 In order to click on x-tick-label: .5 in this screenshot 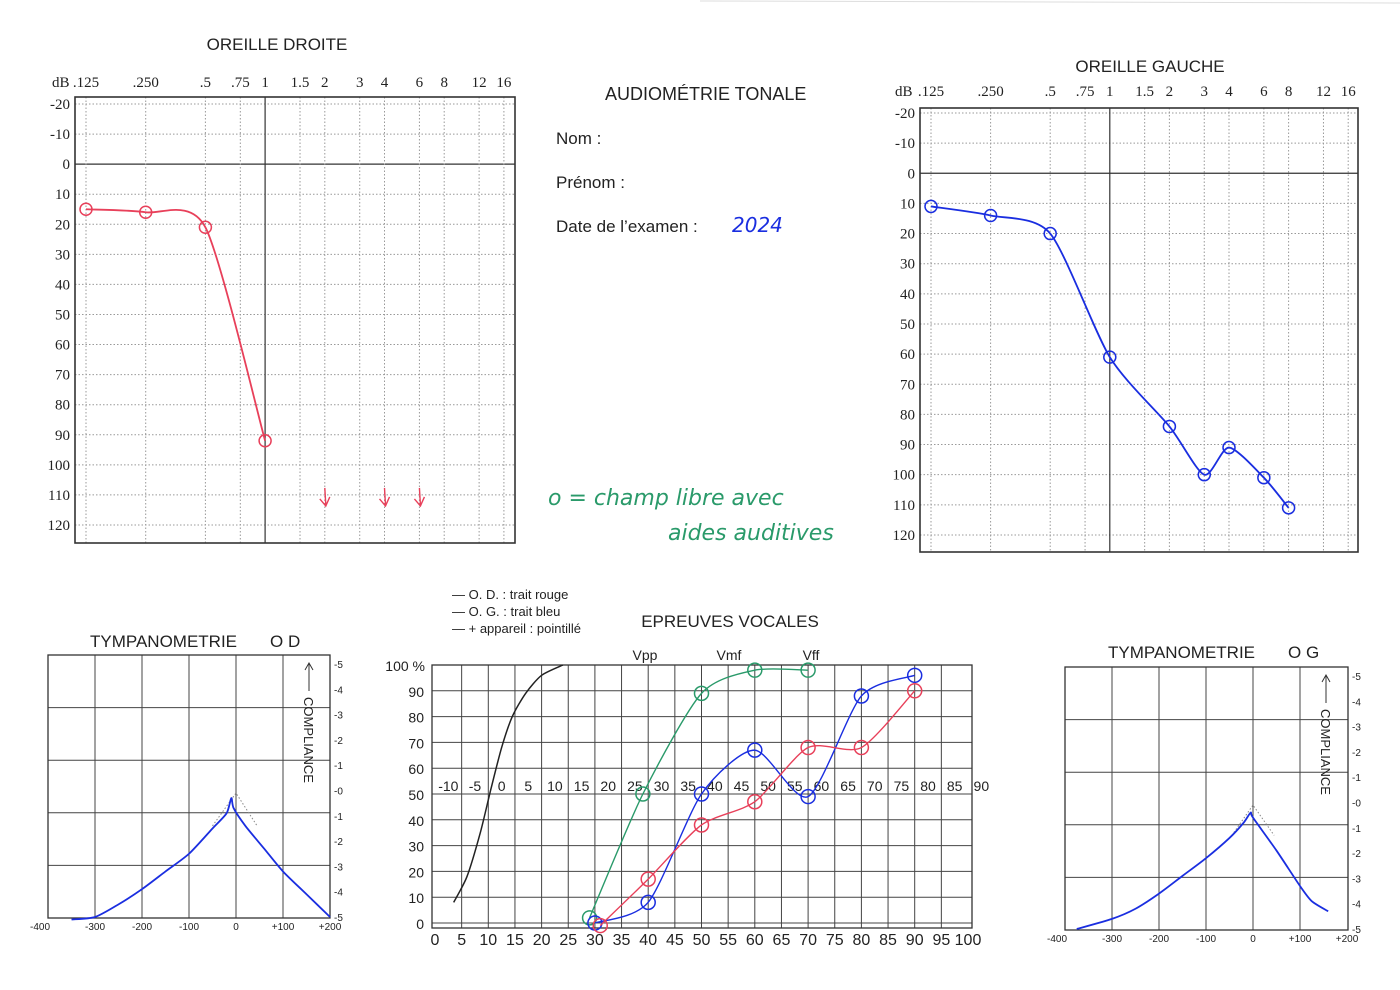, I will do `click(1050, 92)`.